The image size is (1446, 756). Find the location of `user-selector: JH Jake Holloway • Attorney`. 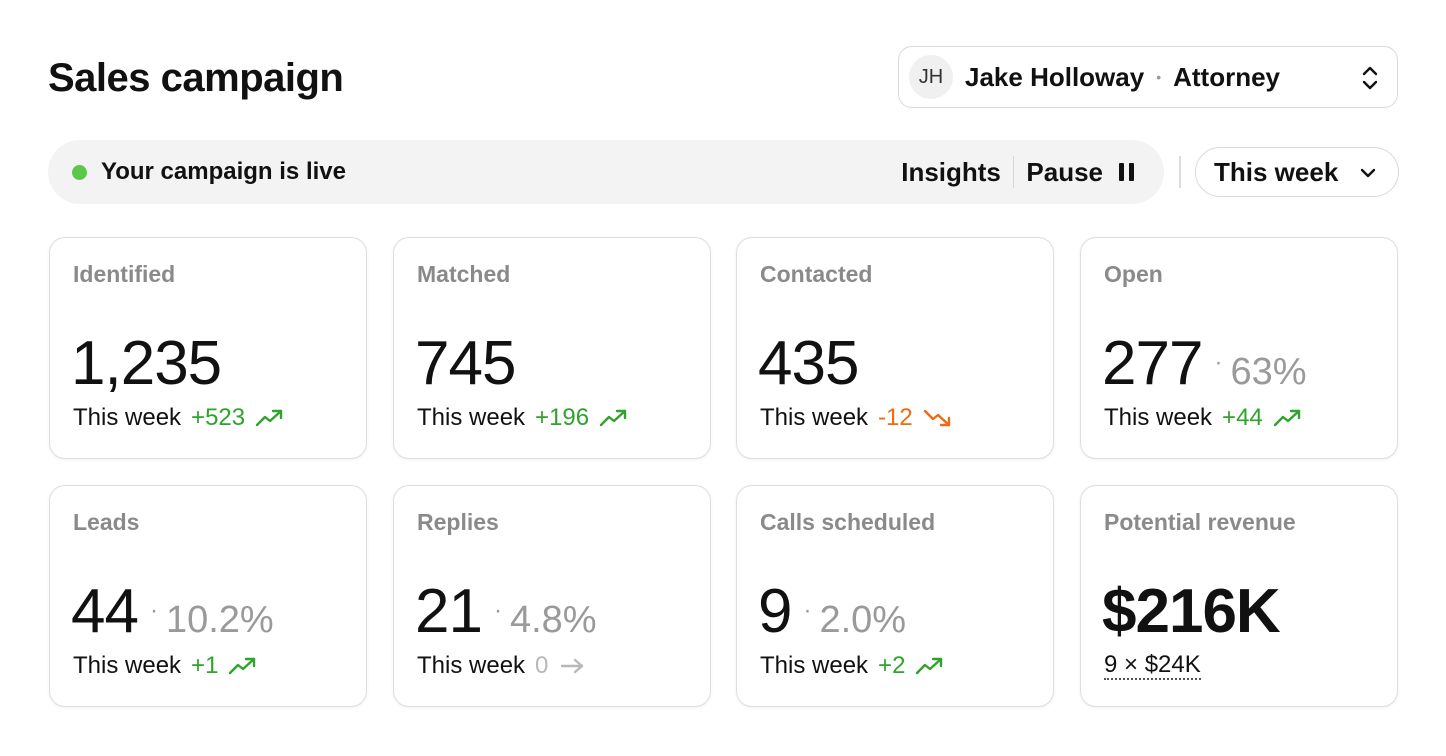

user-selector: JH Jake Holloway • Attorney is located at coordinates (1148, 77).